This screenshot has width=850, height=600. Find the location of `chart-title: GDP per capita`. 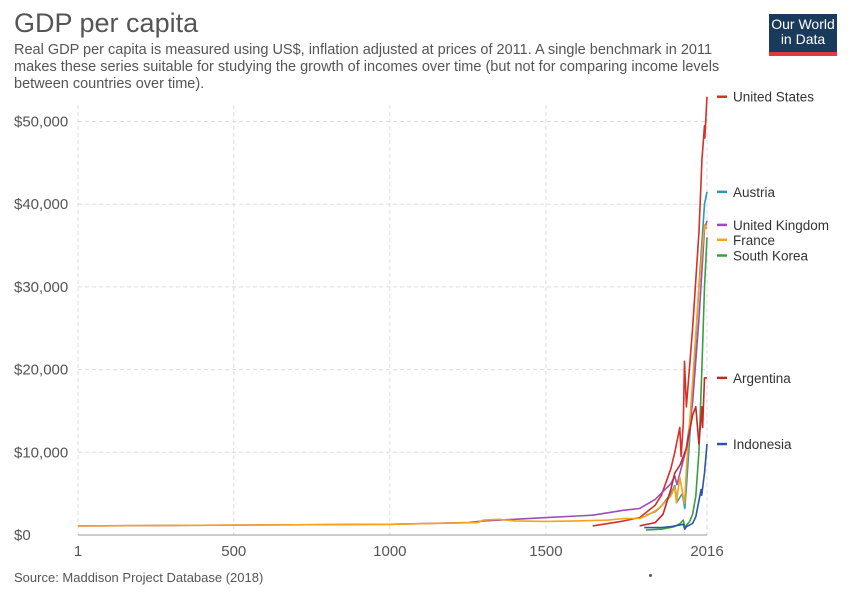

chart-title: GDP per capita is located at coordinates (106, 23).